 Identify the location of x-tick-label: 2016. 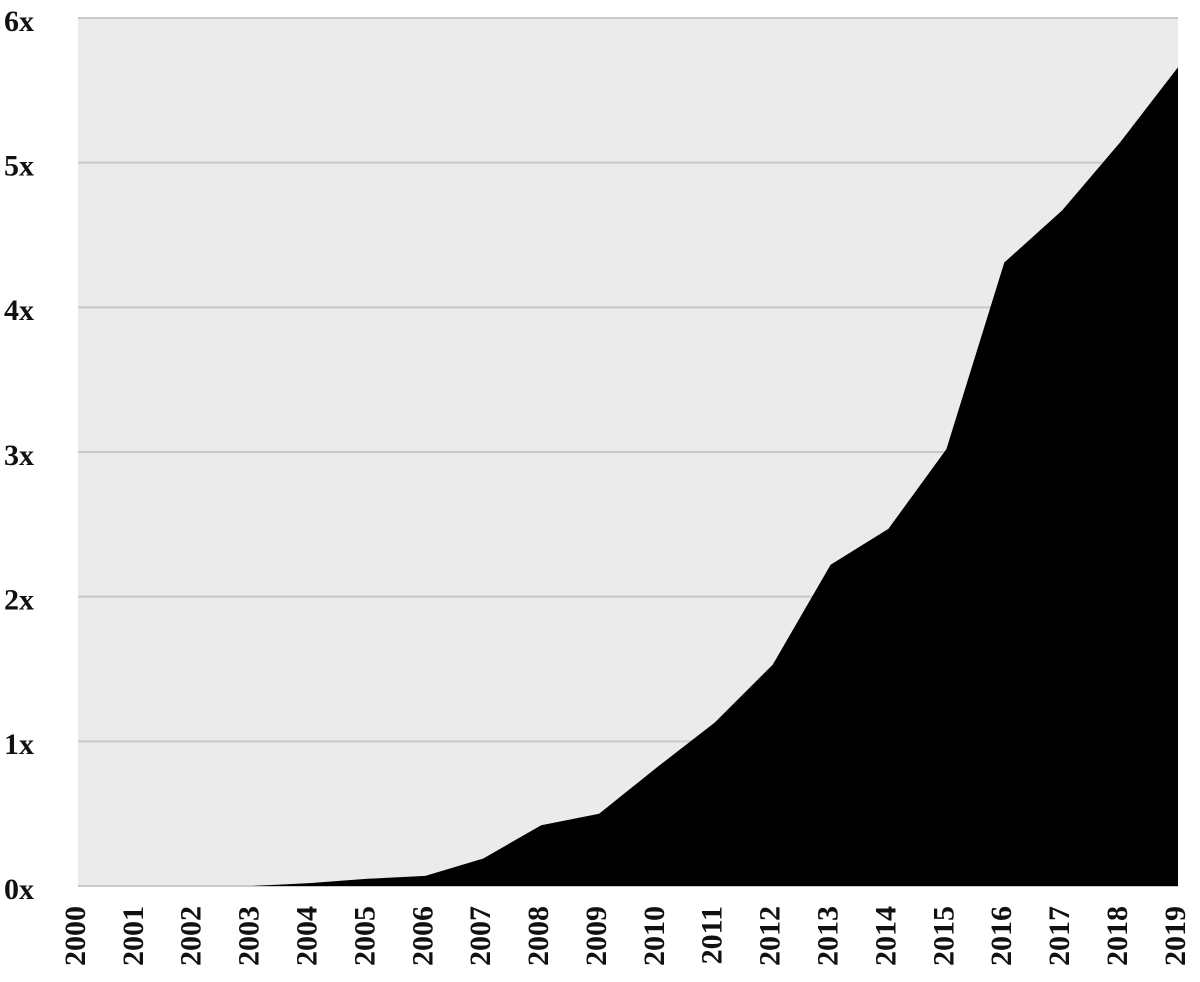
(1001, 936).